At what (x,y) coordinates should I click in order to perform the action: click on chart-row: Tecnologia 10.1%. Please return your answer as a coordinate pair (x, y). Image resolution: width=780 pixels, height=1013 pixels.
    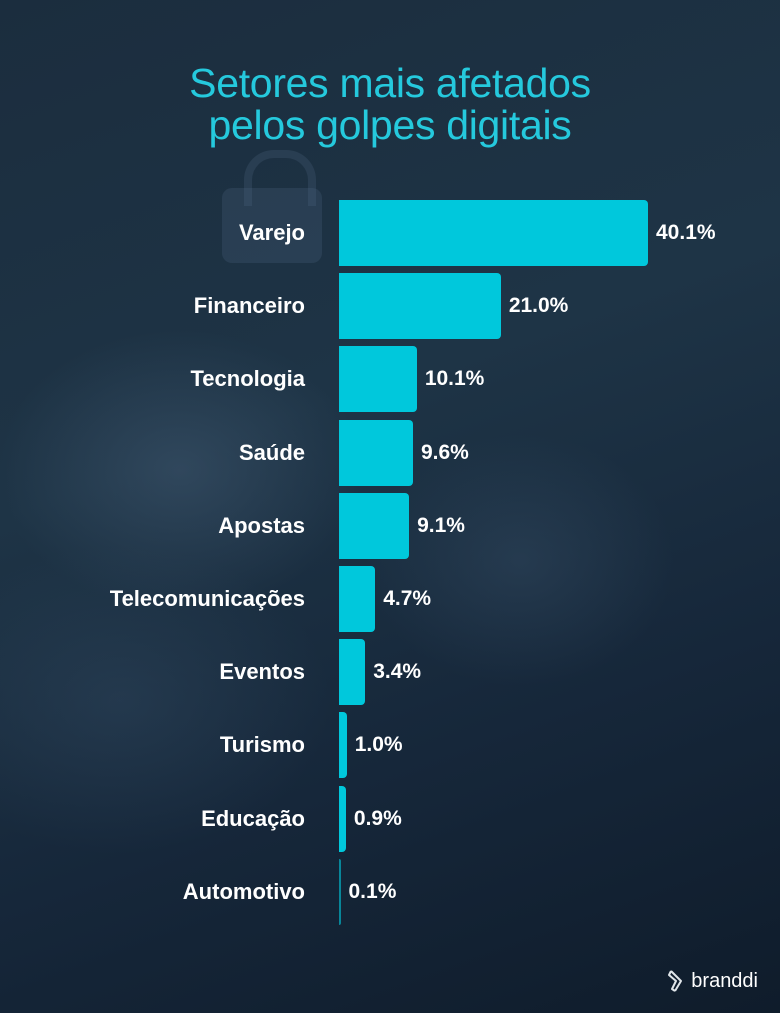
    Looking at the image, I should click on (390, 379).